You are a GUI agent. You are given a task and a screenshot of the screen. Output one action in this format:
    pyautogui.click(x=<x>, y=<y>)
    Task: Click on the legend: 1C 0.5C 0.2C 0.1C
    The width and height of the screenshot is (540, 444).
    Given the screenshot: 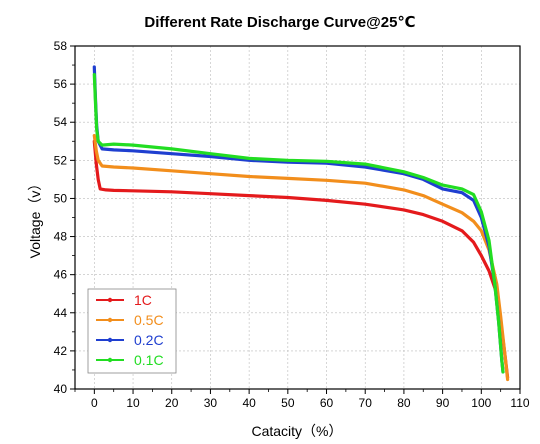 What is the action you would take?
    pyautogui.click(x=132, y=331)
    